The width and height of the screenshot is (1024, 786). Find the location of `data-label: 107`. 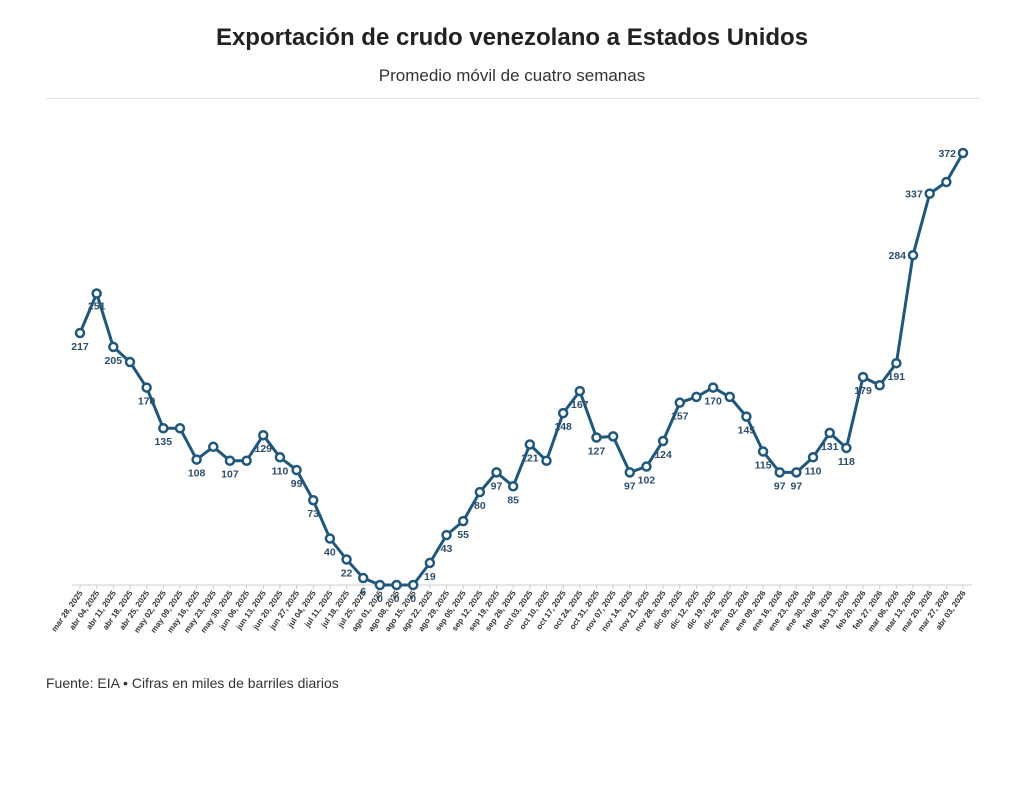

data-label: 107 is located at coordinates (230, 475).